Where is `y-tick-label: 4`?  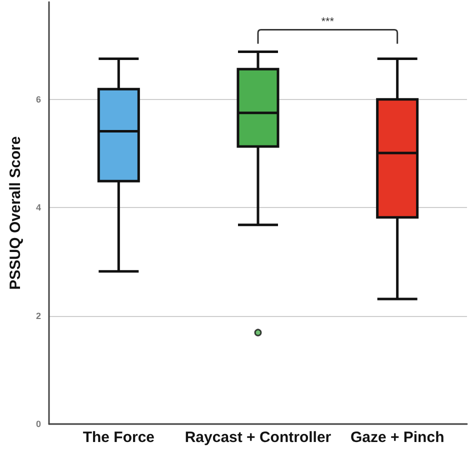
y-tick-label: 4 is located at coordinates (38, 207).